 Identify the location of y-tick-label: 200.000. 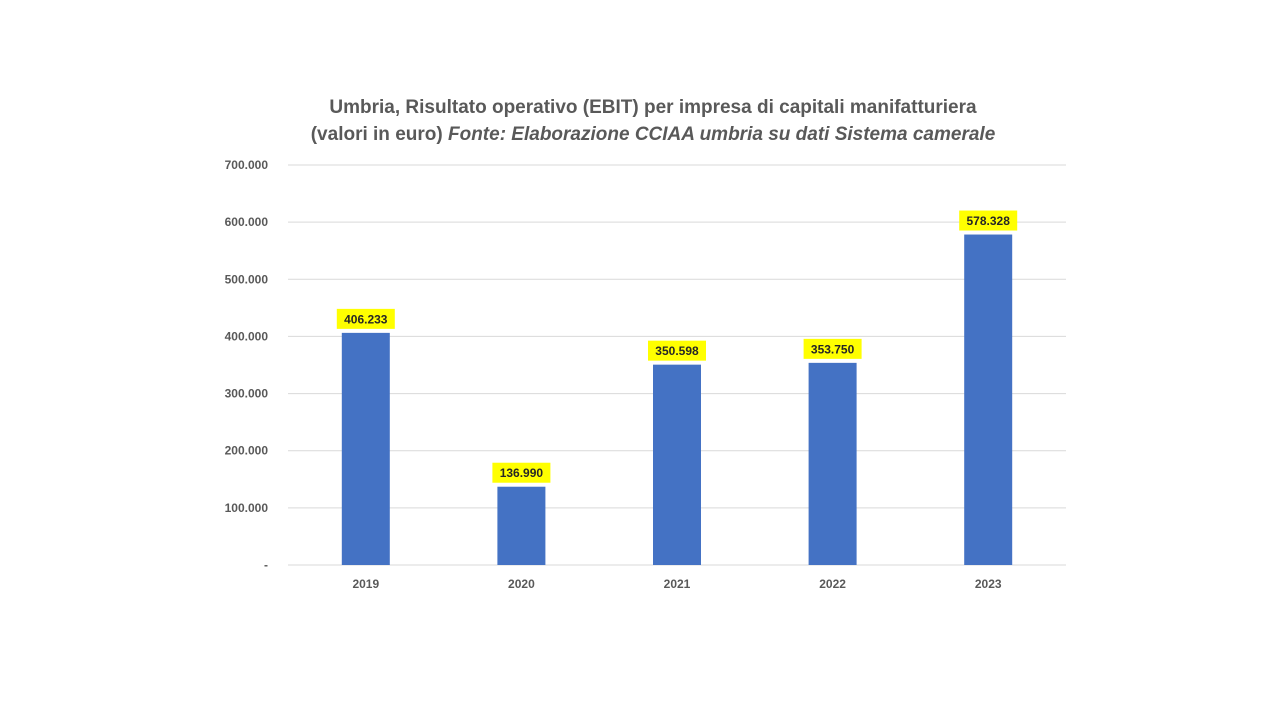
(247, 451).